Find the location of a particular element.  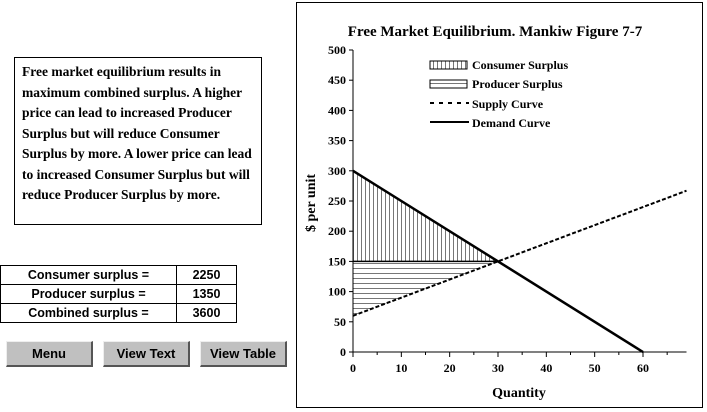

menu-button: Menu is located at coordinates (49, 354).